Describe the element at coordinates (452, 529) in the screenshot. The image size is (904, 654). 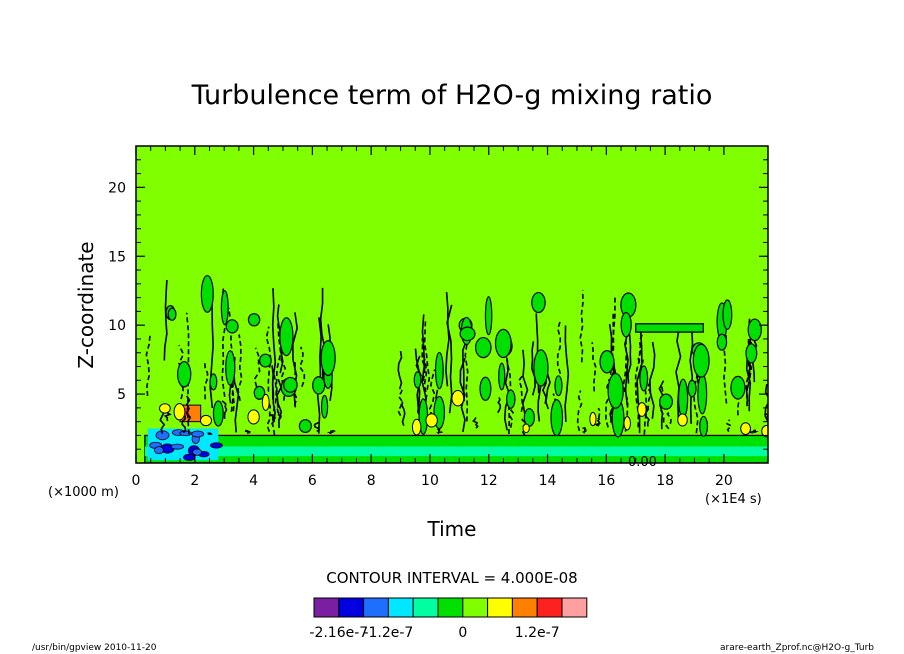
I see `x-axis-label: Time` at that location.